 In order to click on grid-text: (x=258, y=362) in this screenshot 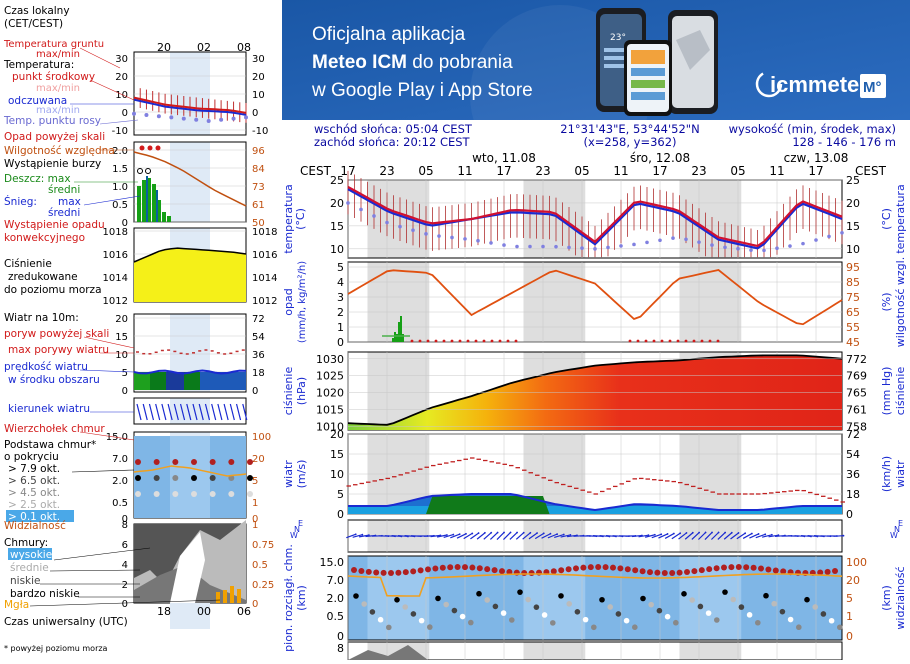, I will do `click(629, 142)`.